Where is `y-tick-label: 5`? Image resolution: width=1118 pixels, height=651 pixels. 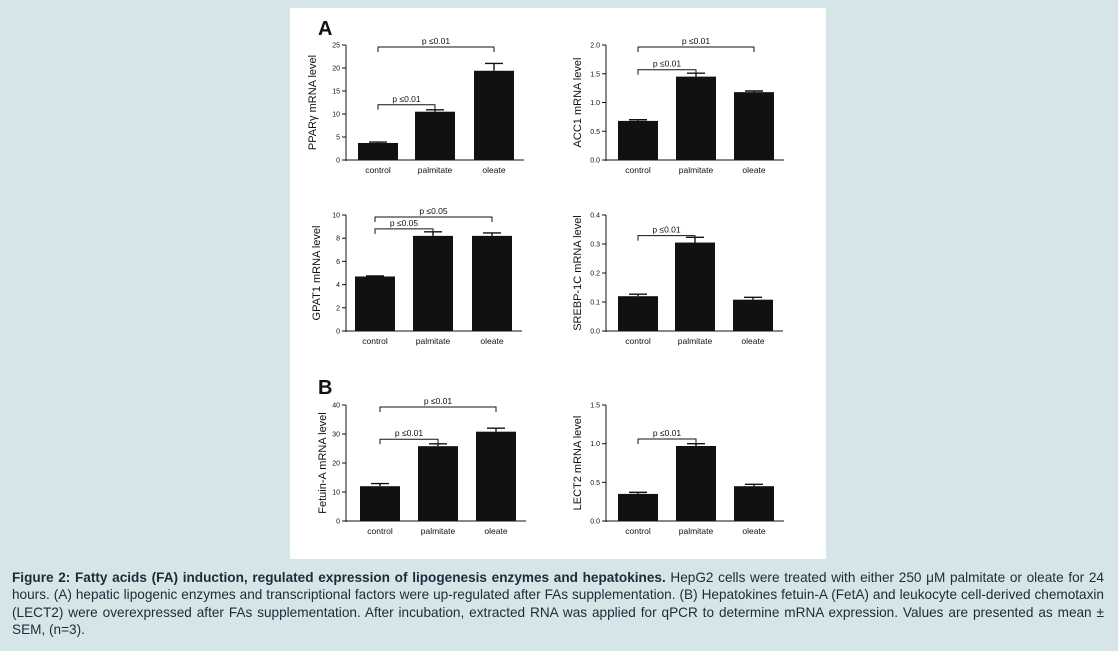
y-tick-label: 5 is located at coordinates (338, 138).